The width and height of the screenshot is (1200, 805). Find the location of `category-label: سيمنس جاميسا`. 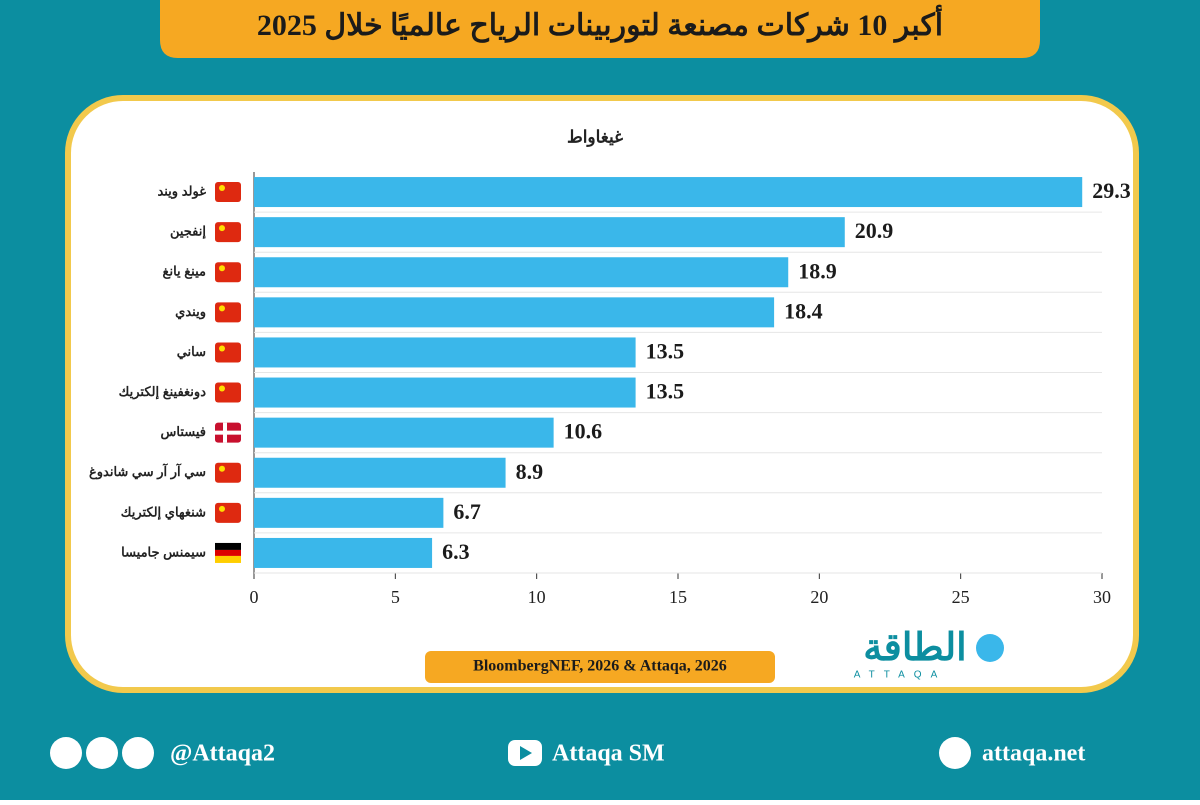

category-label: سيمنس جاميسا is located at coordinates (163, 552).